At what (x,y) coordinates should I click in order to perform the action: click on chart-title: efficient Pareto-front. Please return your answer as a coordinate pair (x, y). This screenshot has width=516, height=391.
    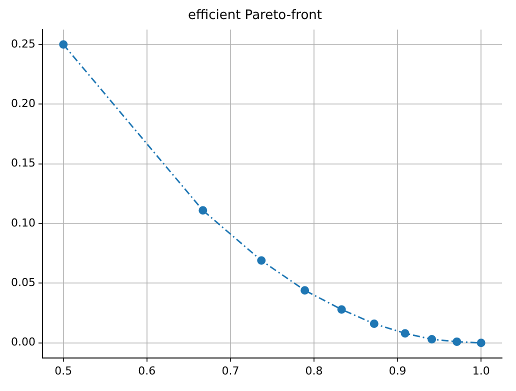
    Looking at the image, I should click on (255, 16).